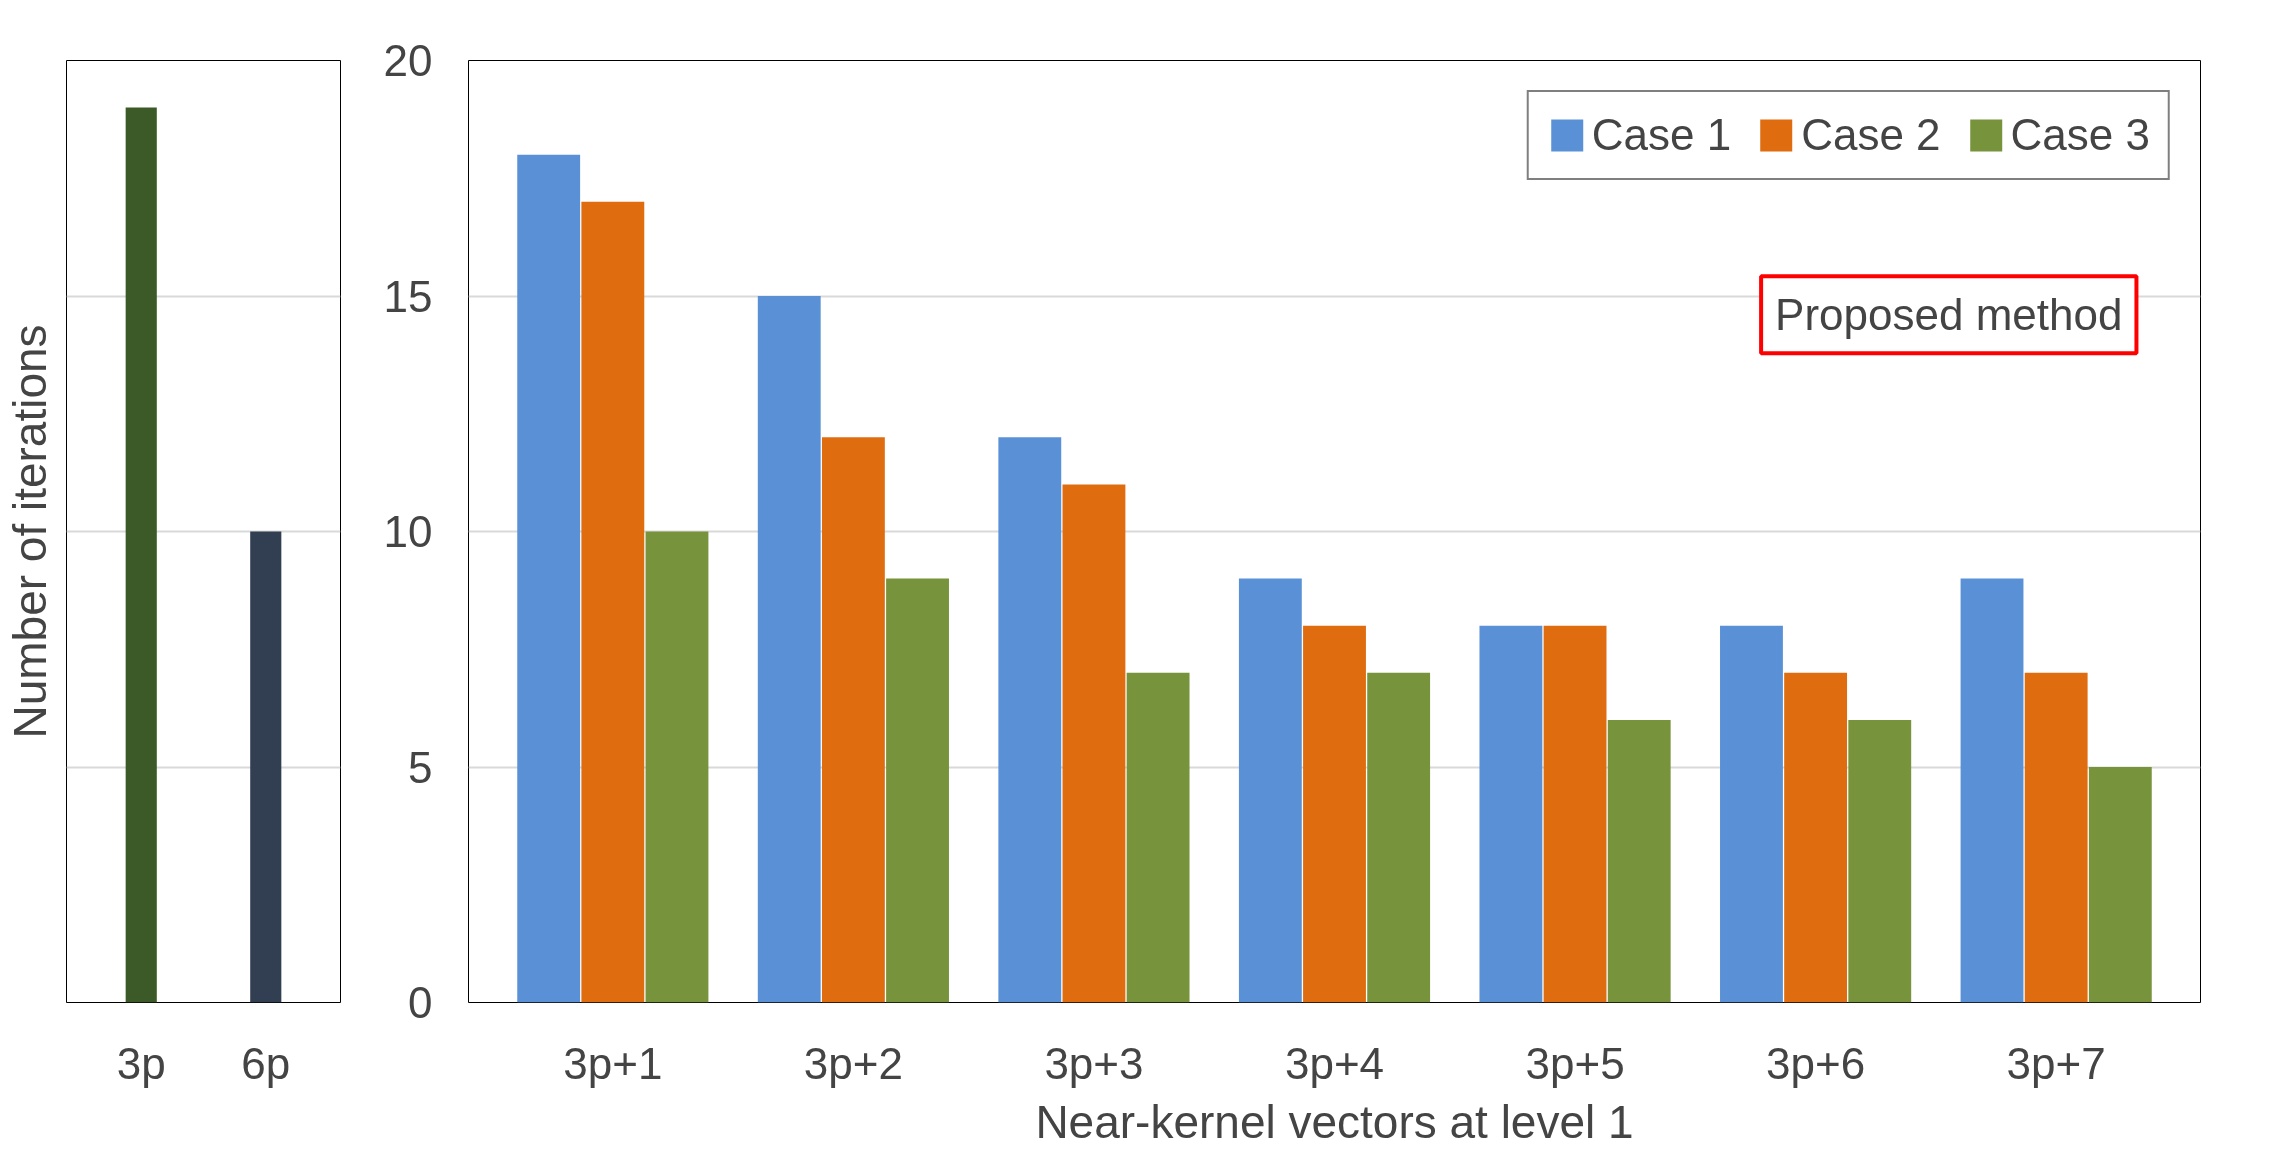 This screenshot has width=2285, height=1170. What do you see at coordinates (1575, 1063) in the screenshot?
I see `x-tick-label: 3p+5` at bounding box center [1575, 1063].